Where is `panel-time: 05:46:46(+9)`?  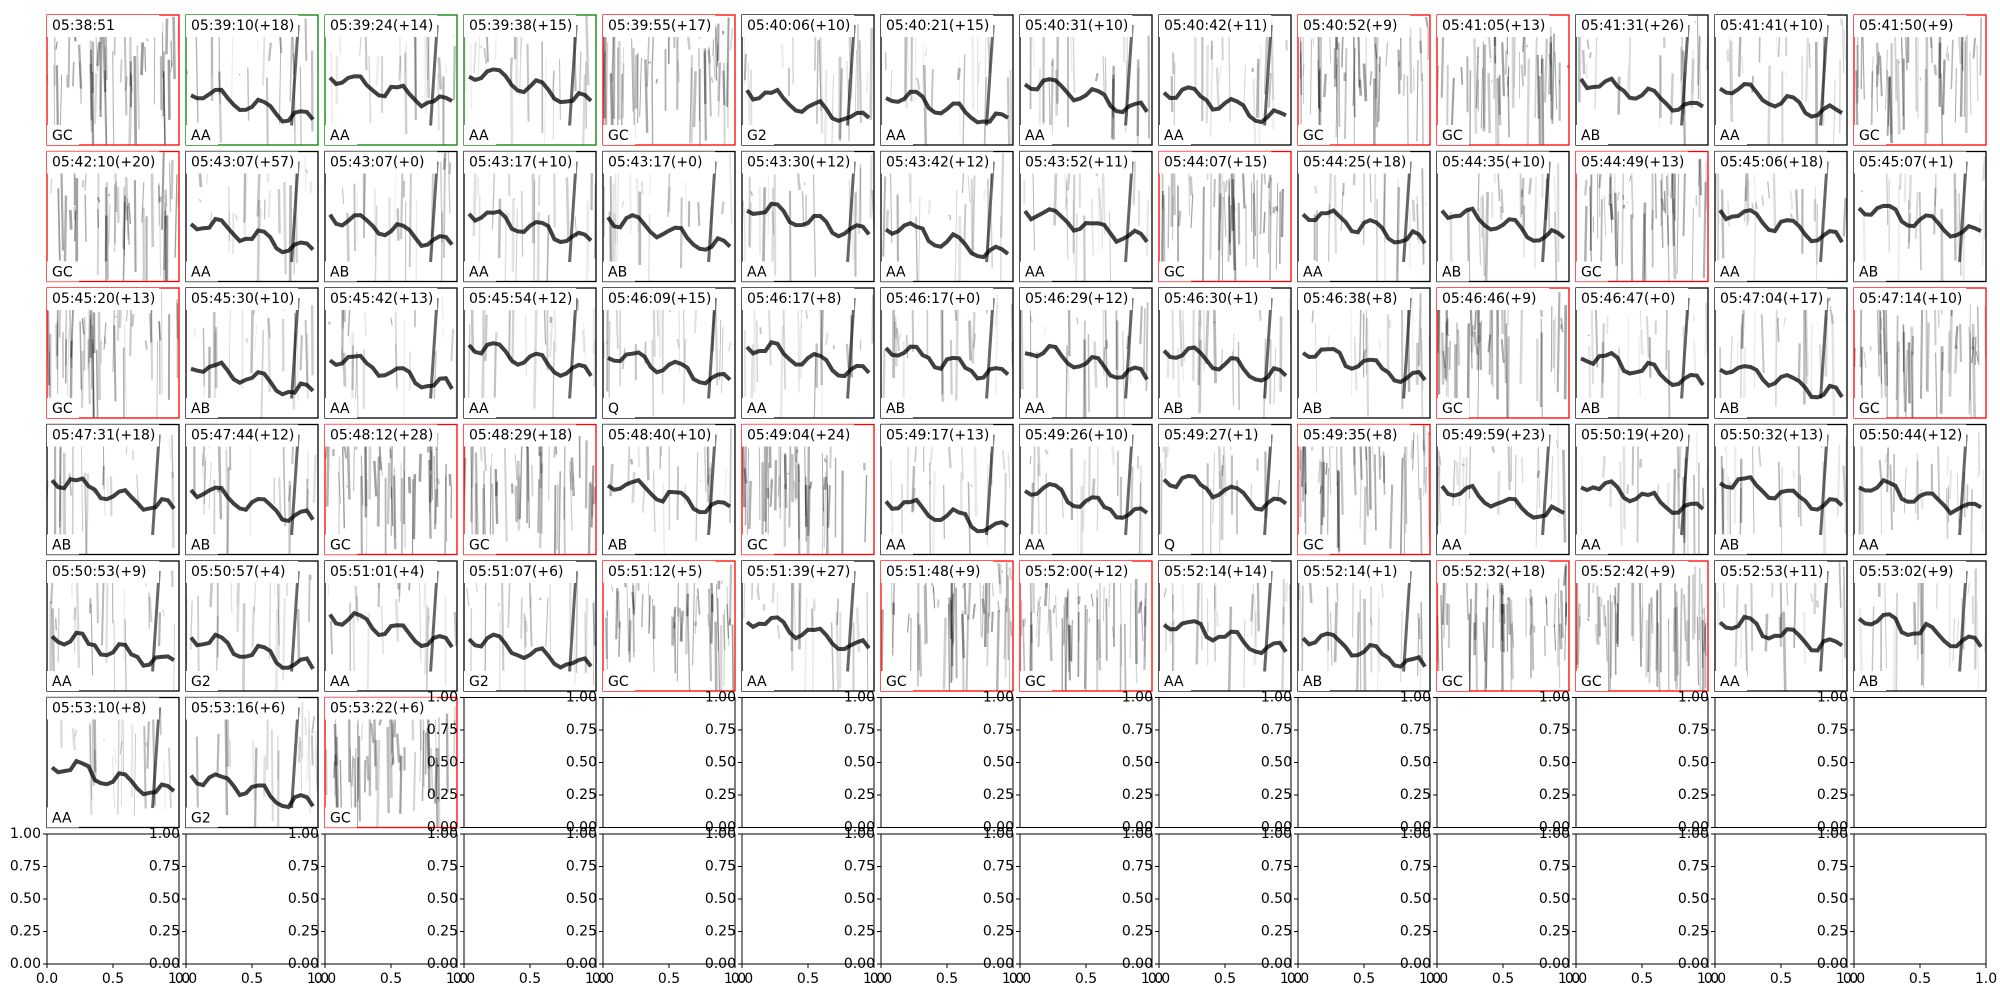
panel-time: 05:46:46(+9) is located at coordinates (1489, 299).